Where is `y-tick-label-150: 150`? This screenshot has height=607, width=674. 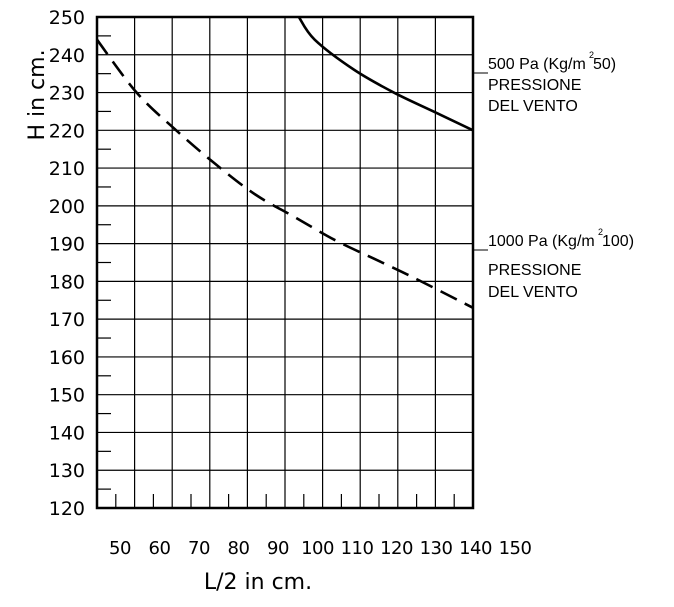
y-tick-label-150: 150 is located at coordinates (67, 396).